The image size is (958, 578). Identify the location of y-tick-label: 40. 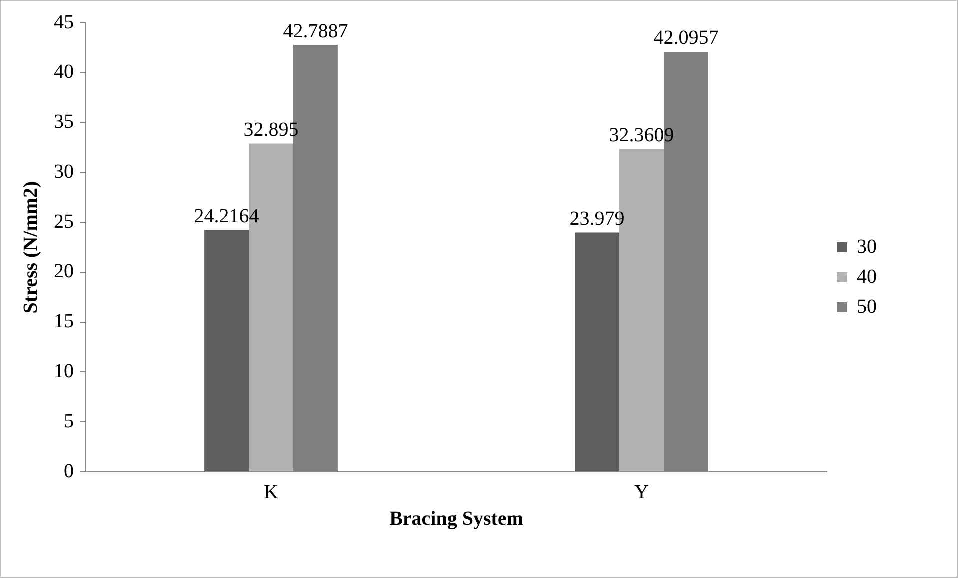
(64, 72).